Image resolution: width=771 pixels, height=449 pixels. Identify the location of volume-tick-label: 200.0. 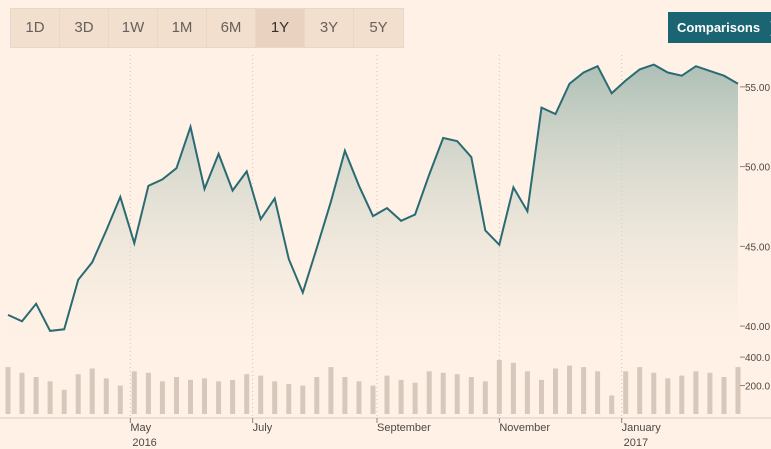
(757, 387).